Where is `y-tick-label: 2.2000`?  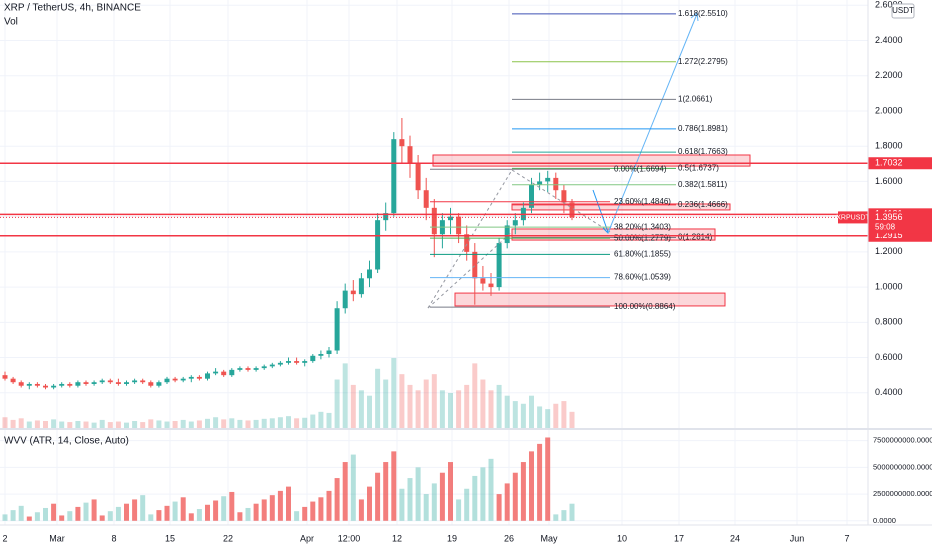 y-tick-label: 2.2000 is located at coordinates (889, 75).